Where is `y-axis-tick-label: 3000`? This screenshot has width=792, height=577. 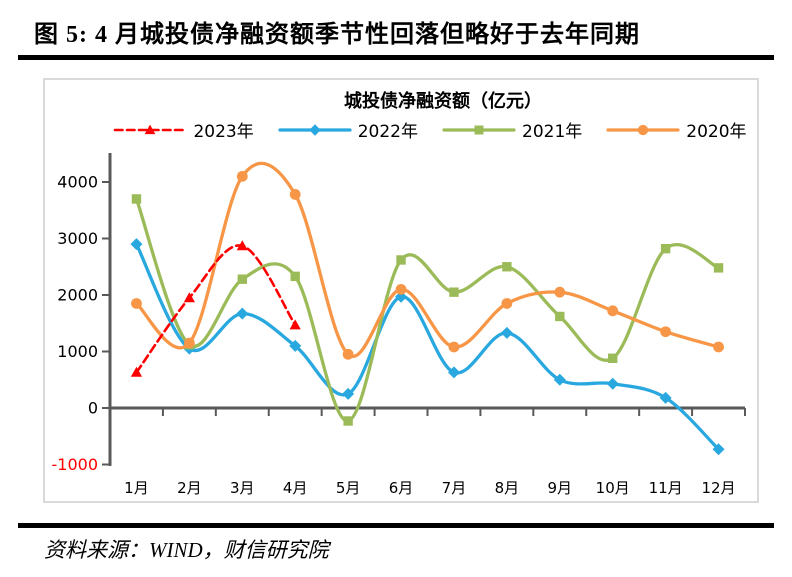 y-axis-tick-label: 3000 is located at coordinates (77, 238).